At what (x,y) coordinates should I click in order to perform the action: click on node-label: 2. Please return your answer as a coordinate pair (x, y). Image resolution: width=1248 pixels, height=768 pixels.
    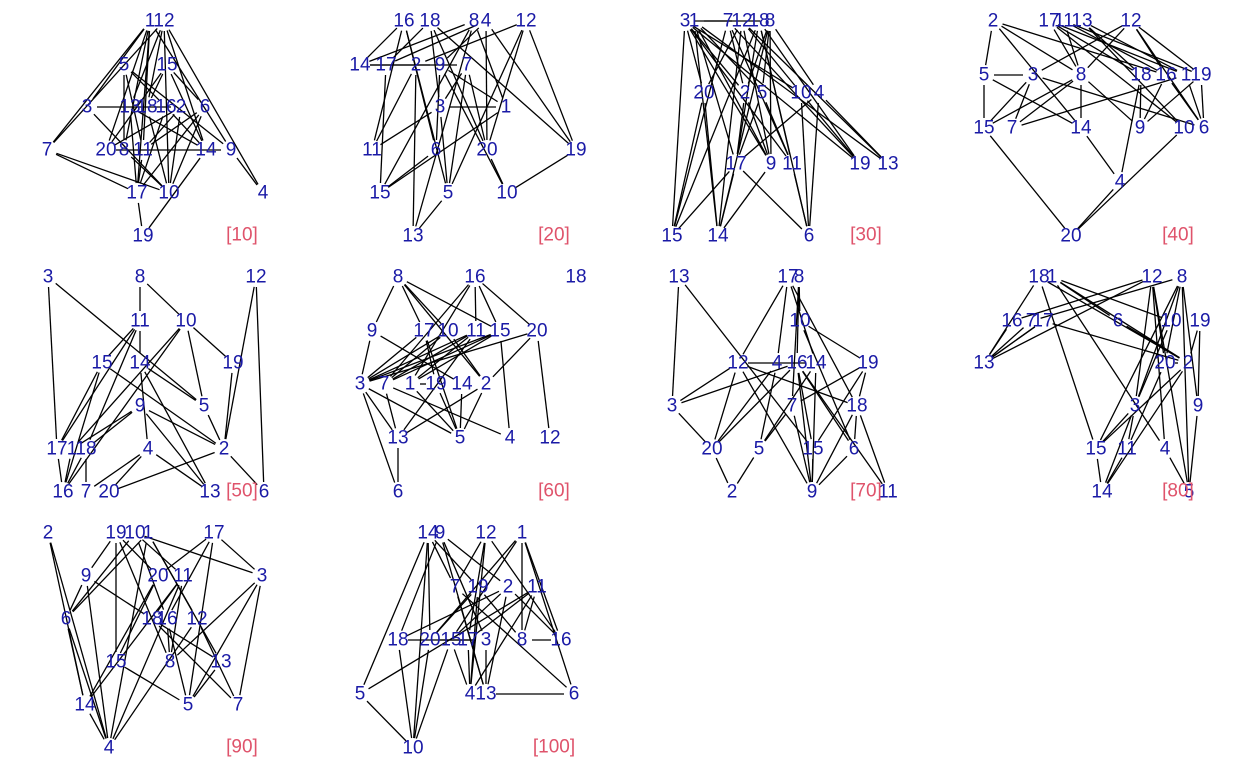
    Looking at the image, I should click on (416, 65).